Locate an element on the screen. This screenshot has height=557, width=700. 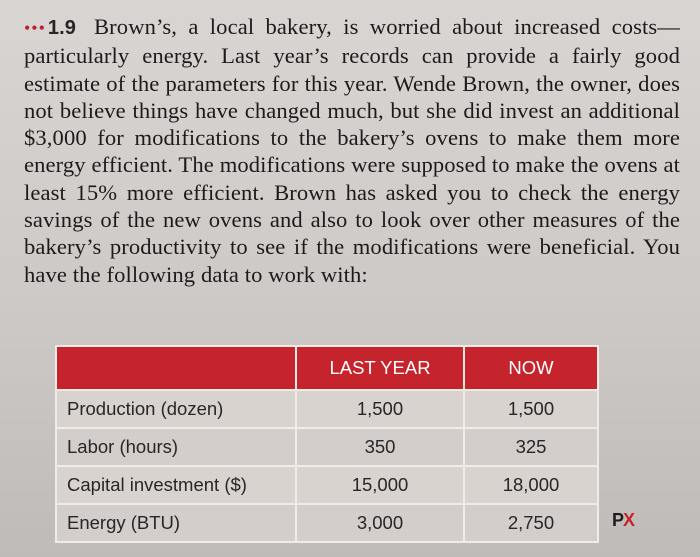
table-row: Labor (hours) 350 325 is located at coordinates (327, 446).